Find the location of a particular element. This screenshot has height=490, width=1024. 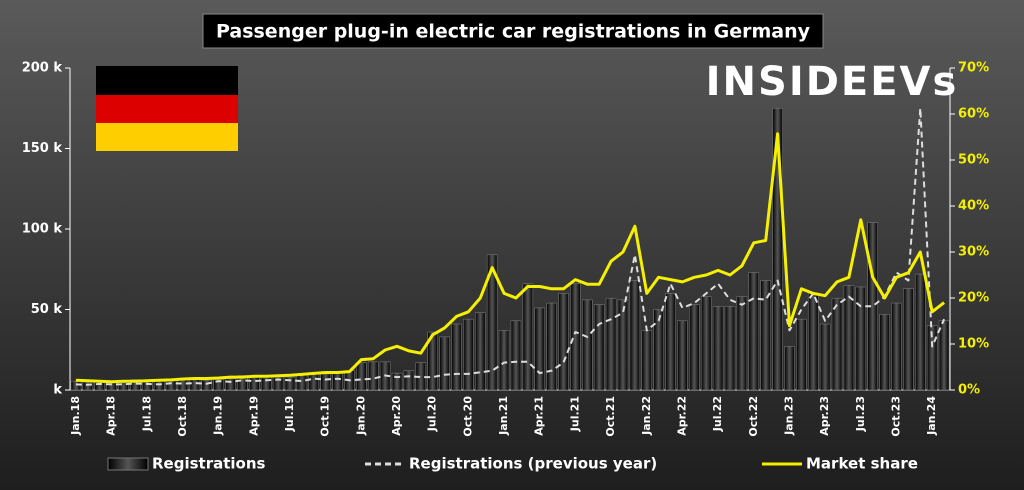

x-tick-label: Jul.23 is located at coordinates (860, 414).